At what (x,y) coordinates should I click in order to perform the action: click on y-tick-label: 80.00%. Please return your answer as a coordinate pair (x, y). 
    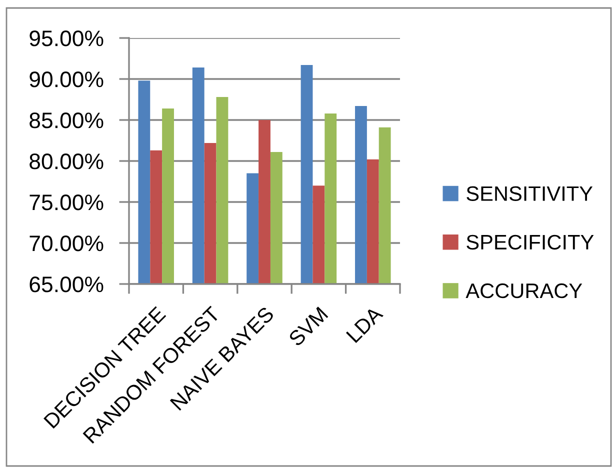
    Looking at the image, I should click on (67, 162).